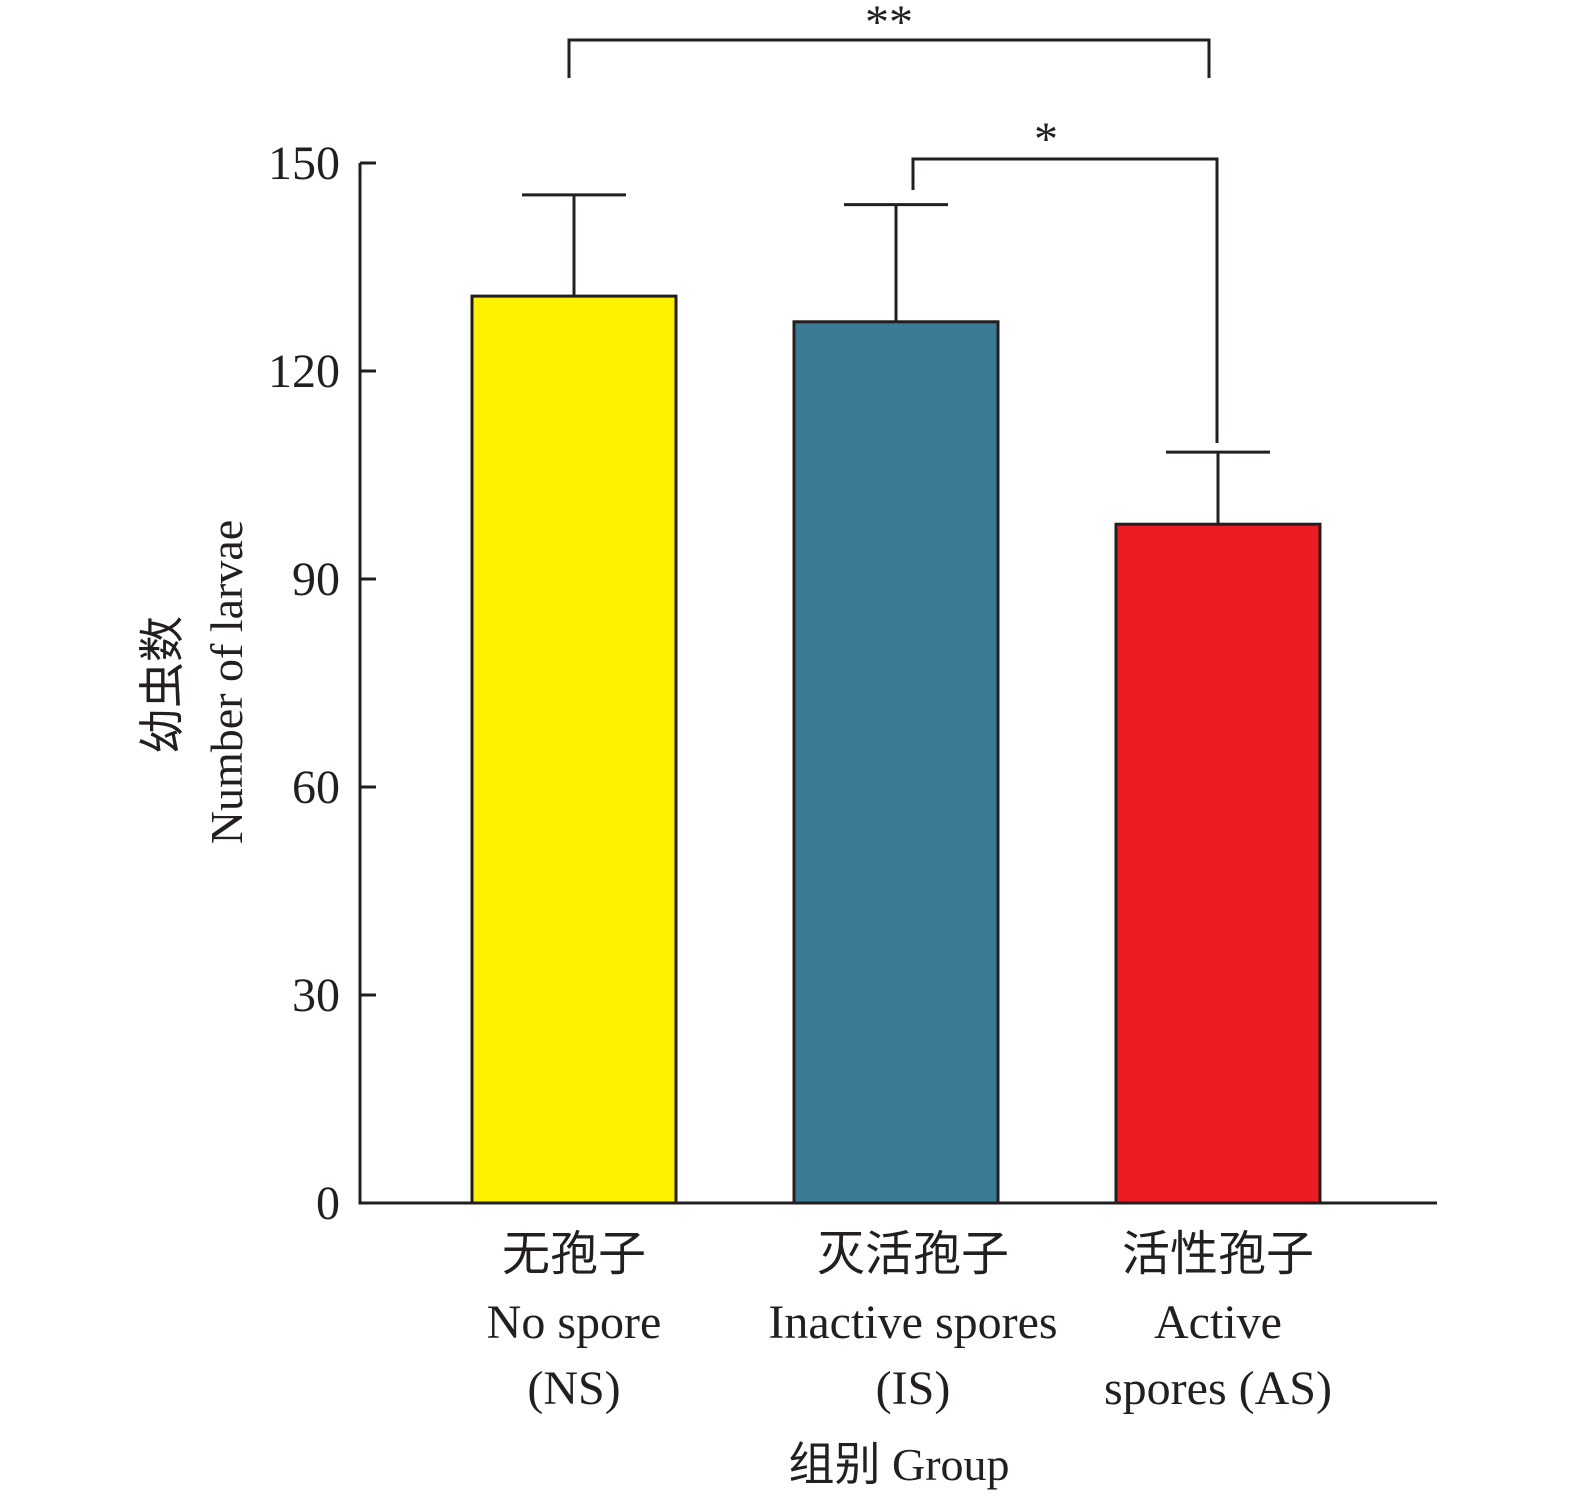 Image resolution: width=1575 pixels, height=1505 pixels. What do you see at coordinates (913, 1254) in the screenshot?
I see `x-tick-label-cn: 灭活孢子` at bounding box center [913, 1254].